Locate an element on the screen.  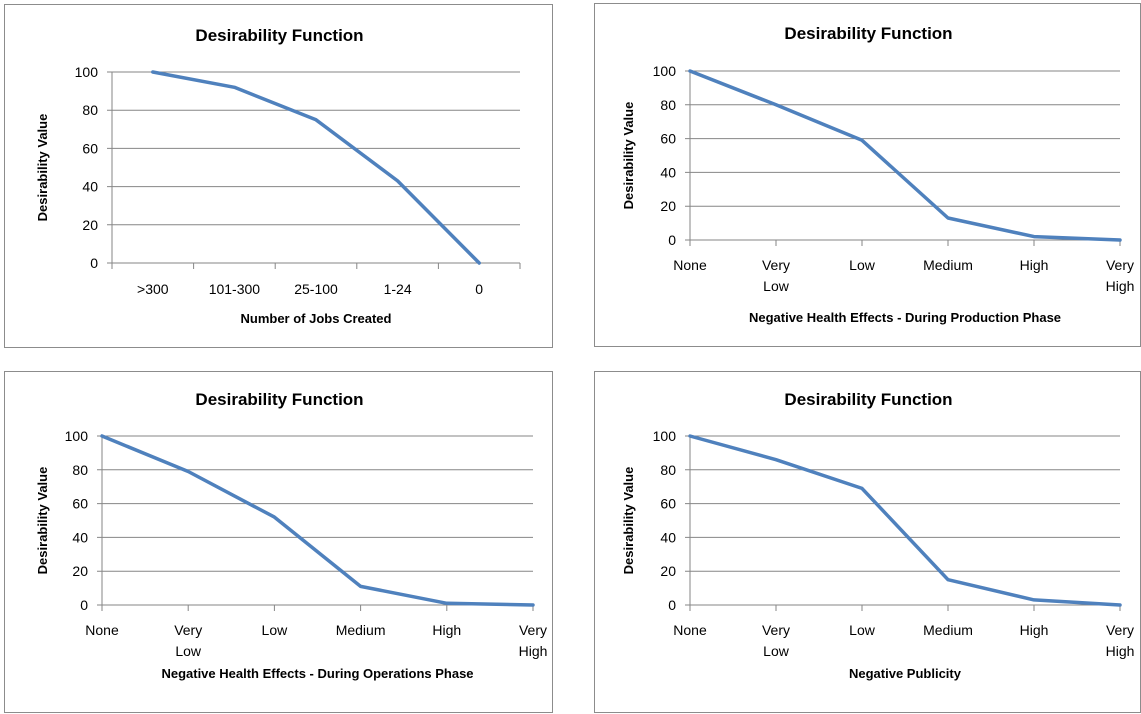
x-tick-label: 1-24 is located at coordinates (398, 289).